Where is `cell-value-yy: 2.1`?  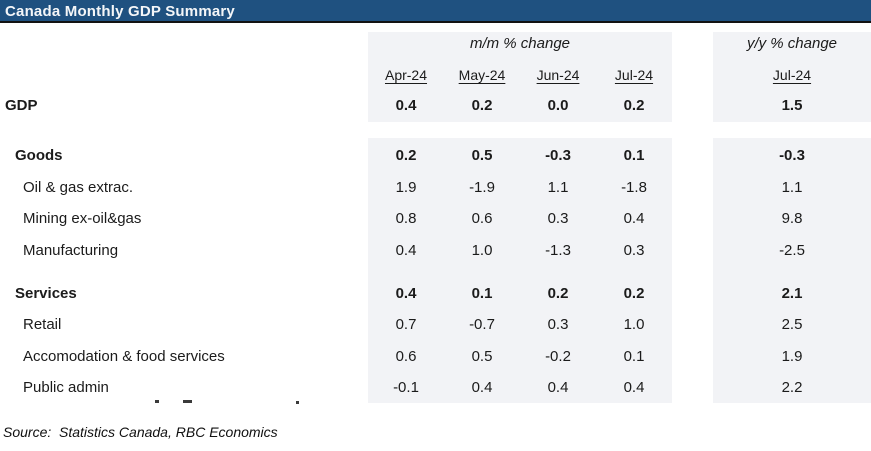
cell-value-yy: 2.1 is located at coordinates (792, 293).